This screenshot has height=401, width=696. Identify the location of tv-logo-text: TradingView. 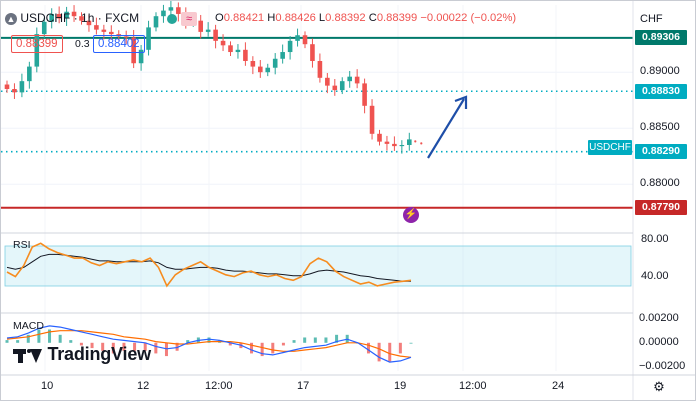
(99, 354).